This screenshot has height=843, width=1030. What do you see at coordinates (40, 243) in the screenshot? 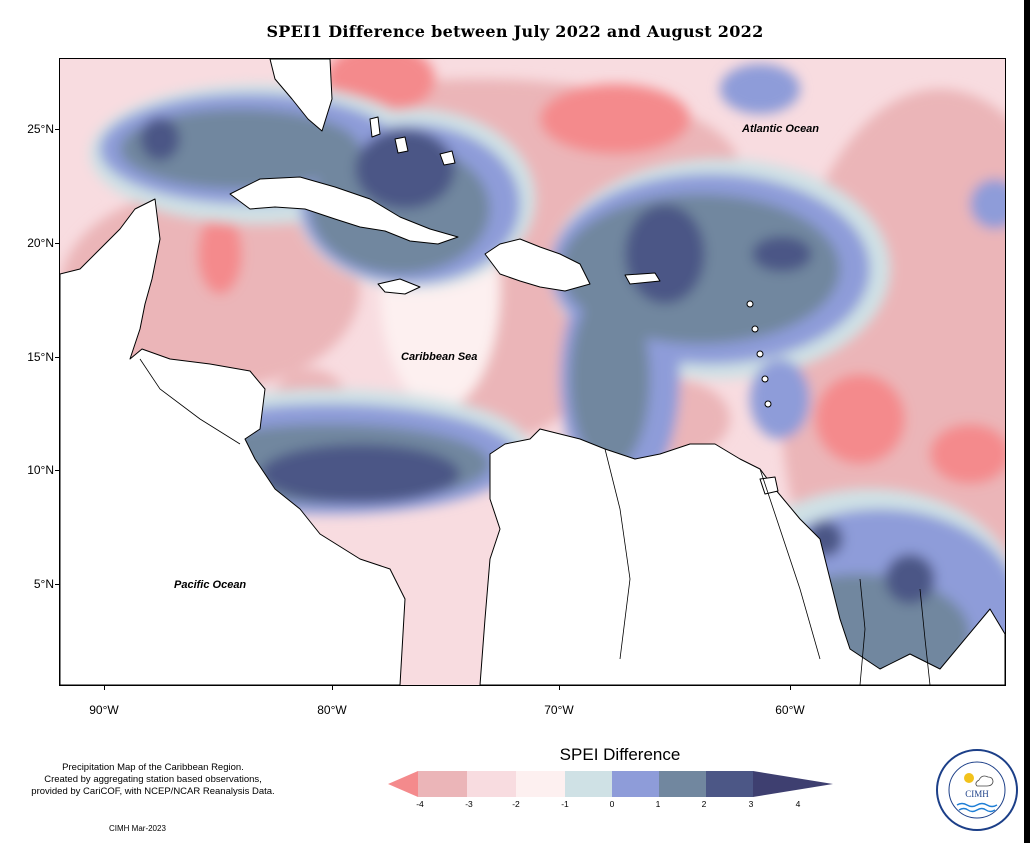
I see `lat-label-20n: 20°N` at bounding box center [40, 243].